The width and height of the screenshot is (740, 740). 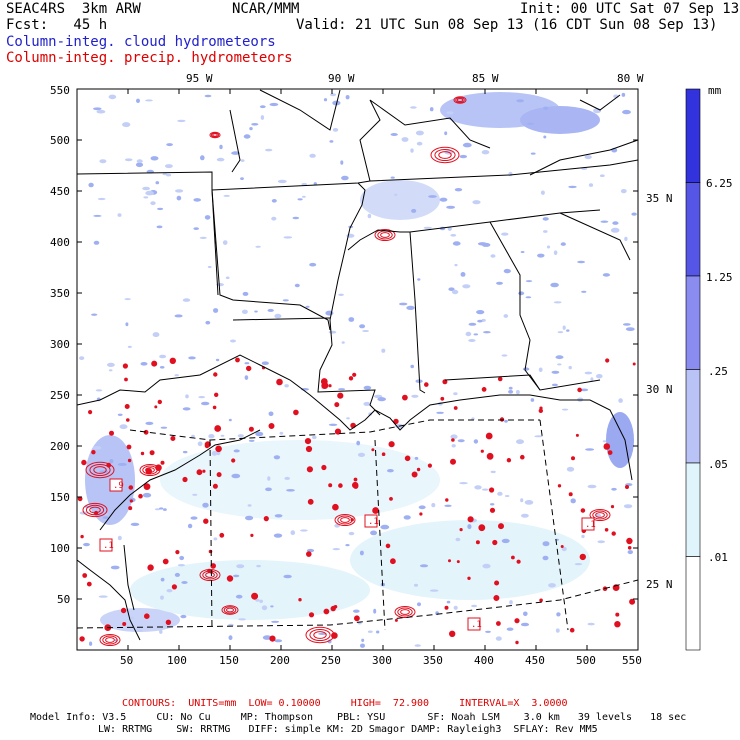 I want to click on x-tick-label: 550, so click(x=632, y=660).